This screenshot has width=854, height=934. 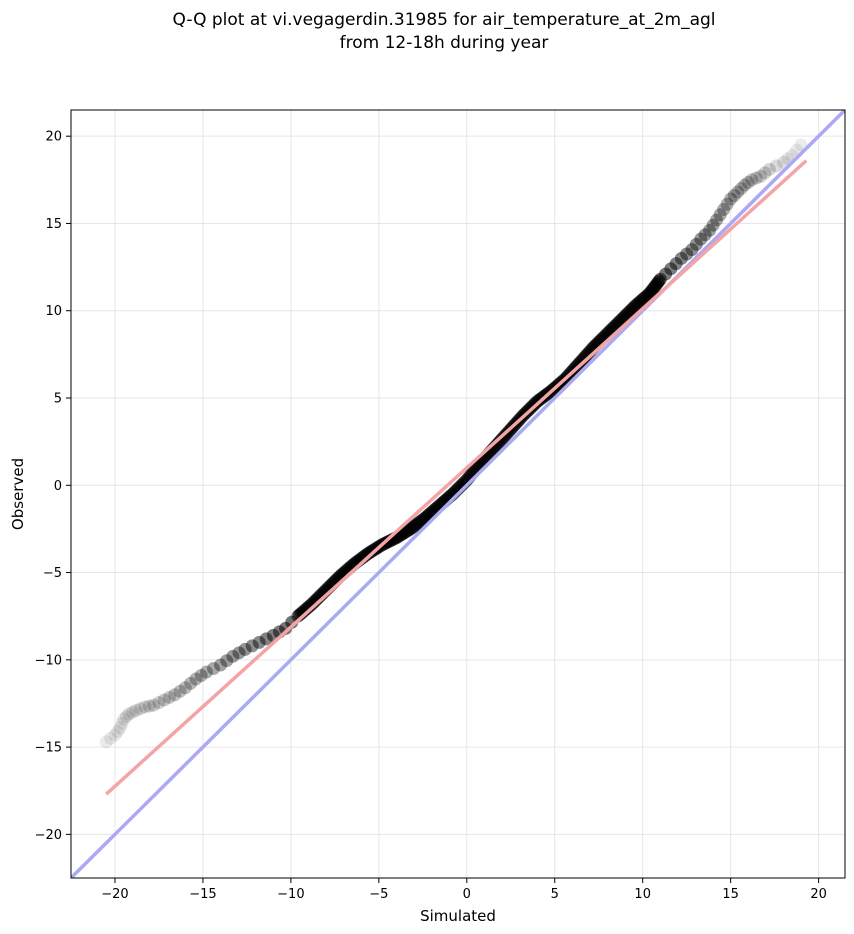 I want to click on x-axis-ticks: −20 −15 −10 −5 0 5 10 15 20, so click(x=464, y=890).